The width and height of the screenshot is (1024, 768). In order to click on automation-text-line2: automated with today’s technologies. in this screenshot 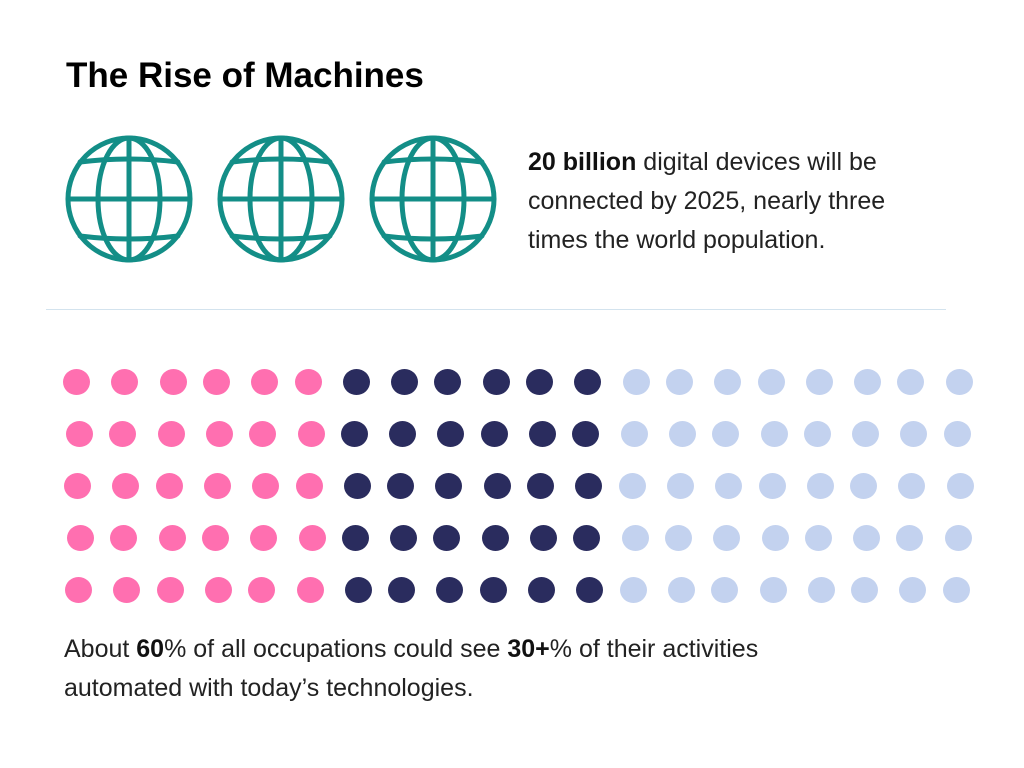, I will do `click(269, 688)`.